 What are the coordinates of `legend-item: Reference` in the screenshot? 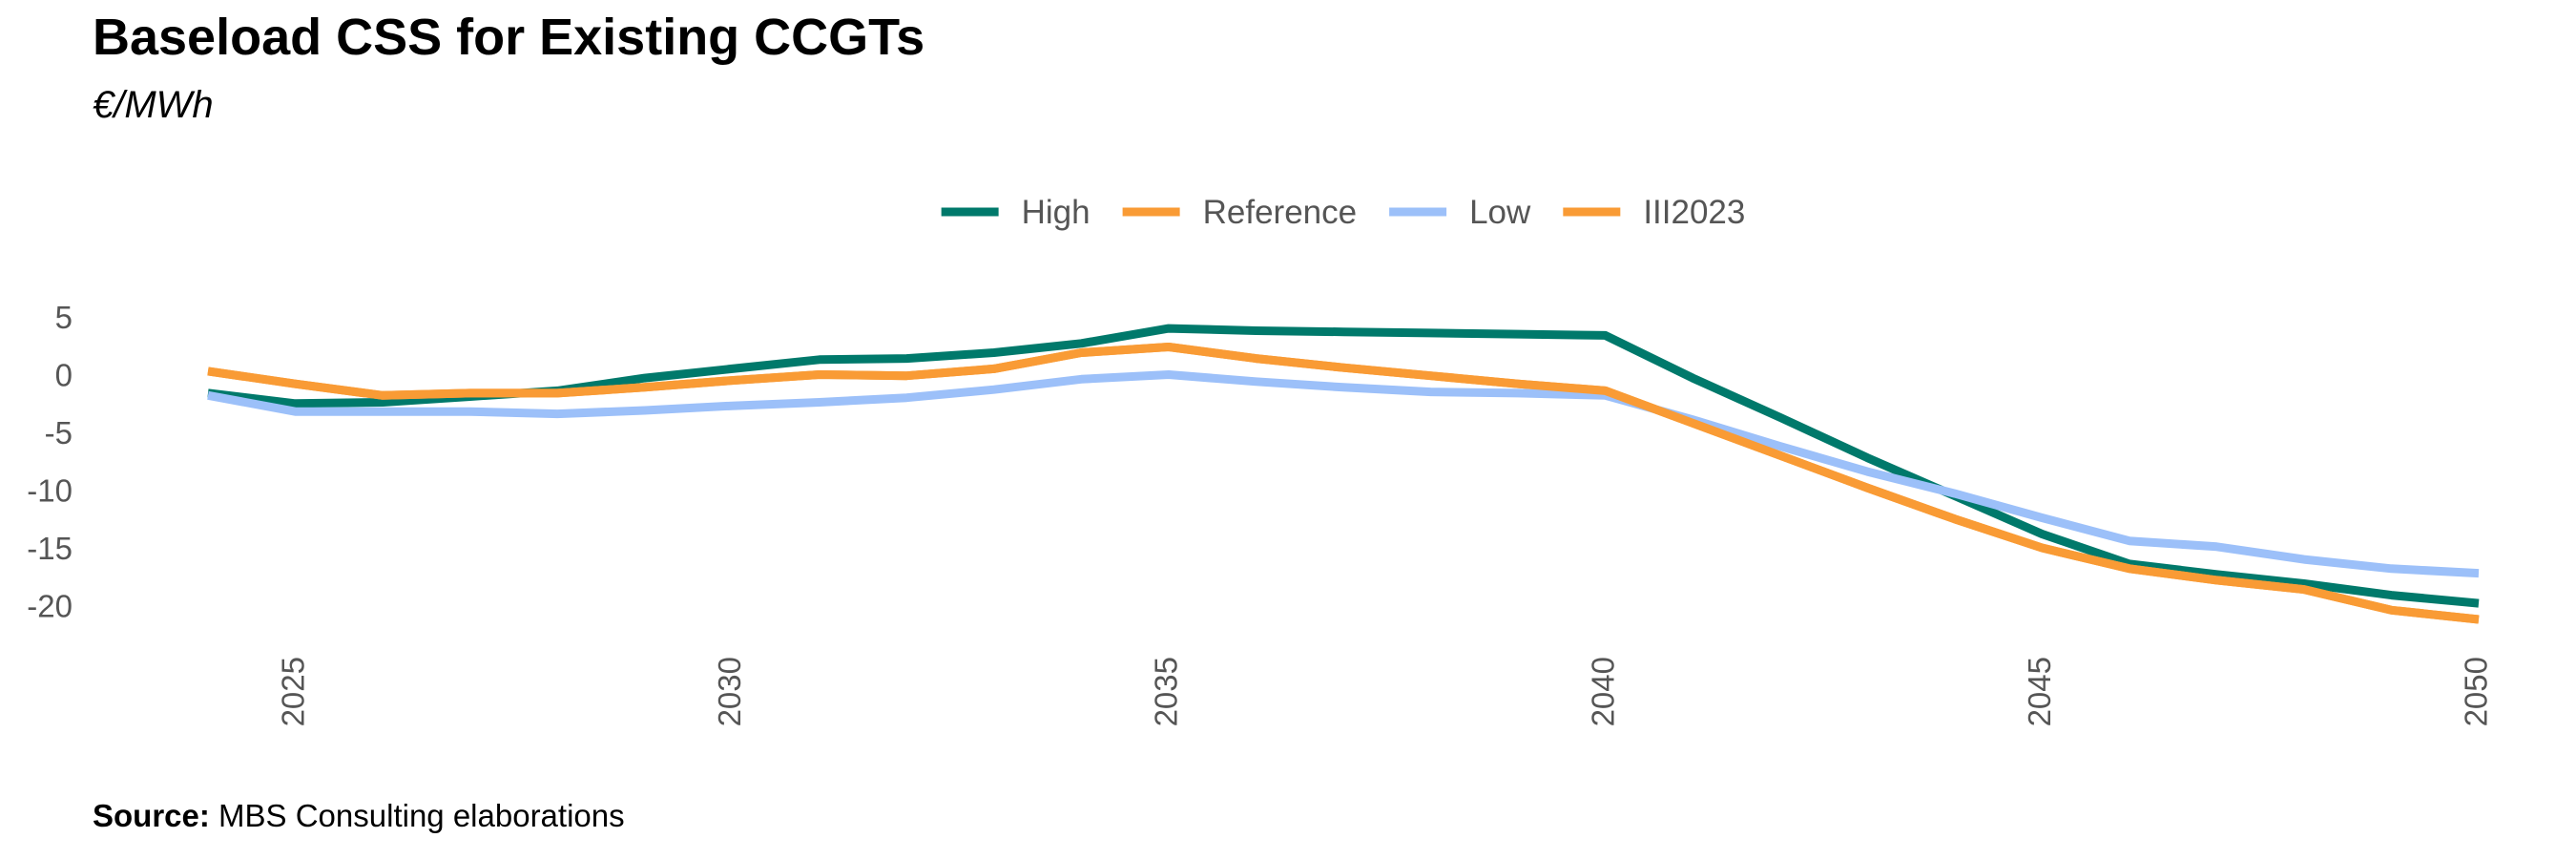 It's located at (1239, 212).